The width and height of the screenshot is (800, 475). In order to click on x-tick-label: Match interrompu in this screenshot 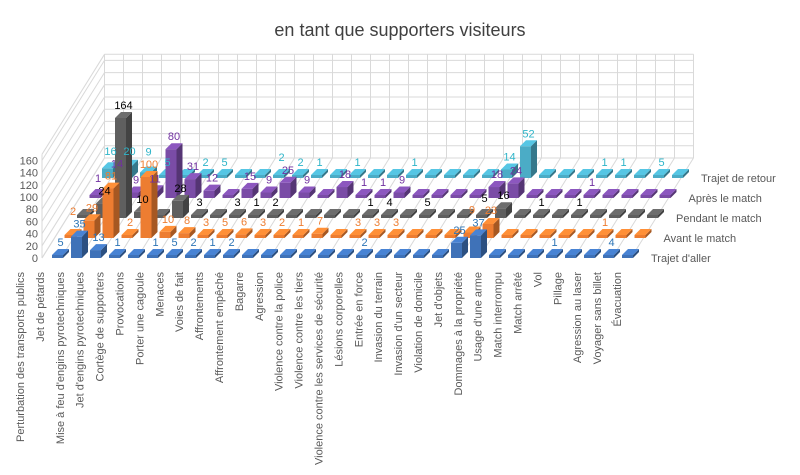, I will do `click(499, 315)`.